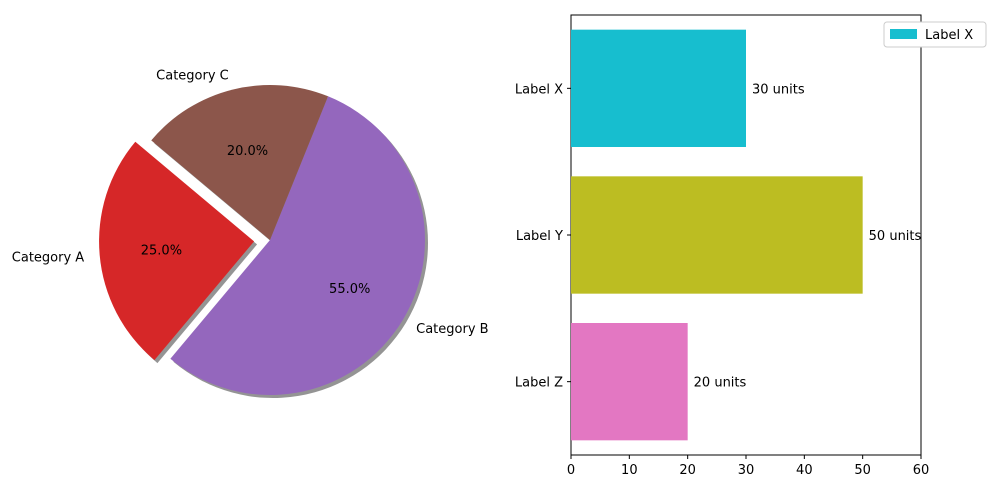 The image size is (1000, 500). I want to click on legend-swatch, so click(903, 34).